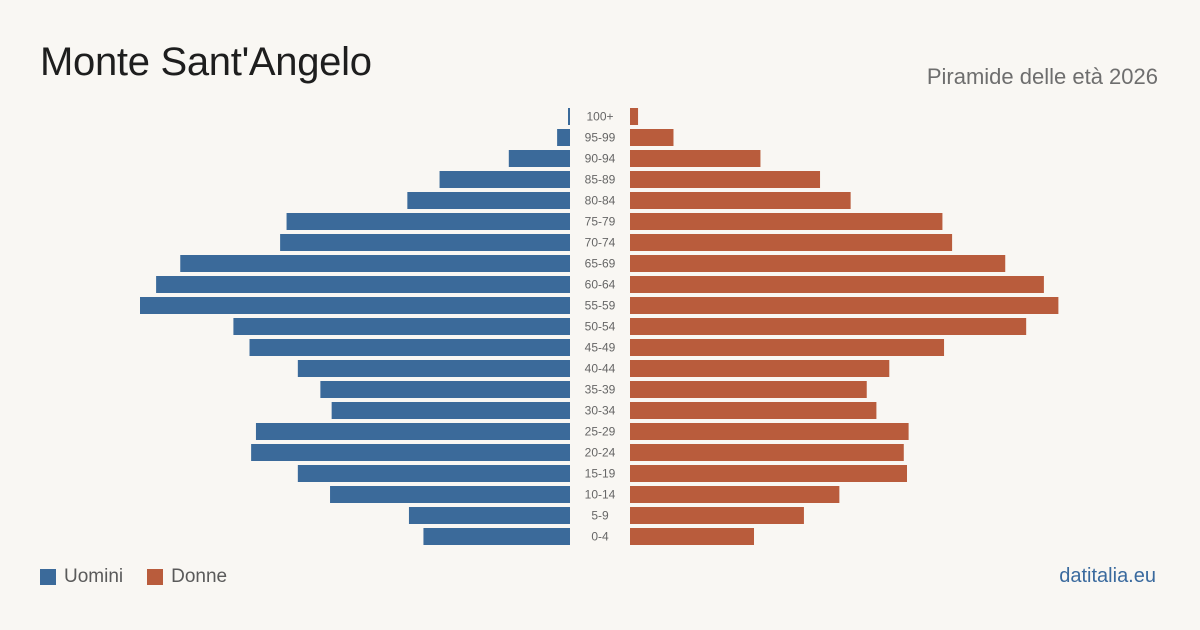 Image resolution: width=1200 pixels, height=630 pixels. What do you see at coordinates (600, 306) in the screenshot?
I see `age-label-55-59: 55-59` at bounding box center [600, 306].